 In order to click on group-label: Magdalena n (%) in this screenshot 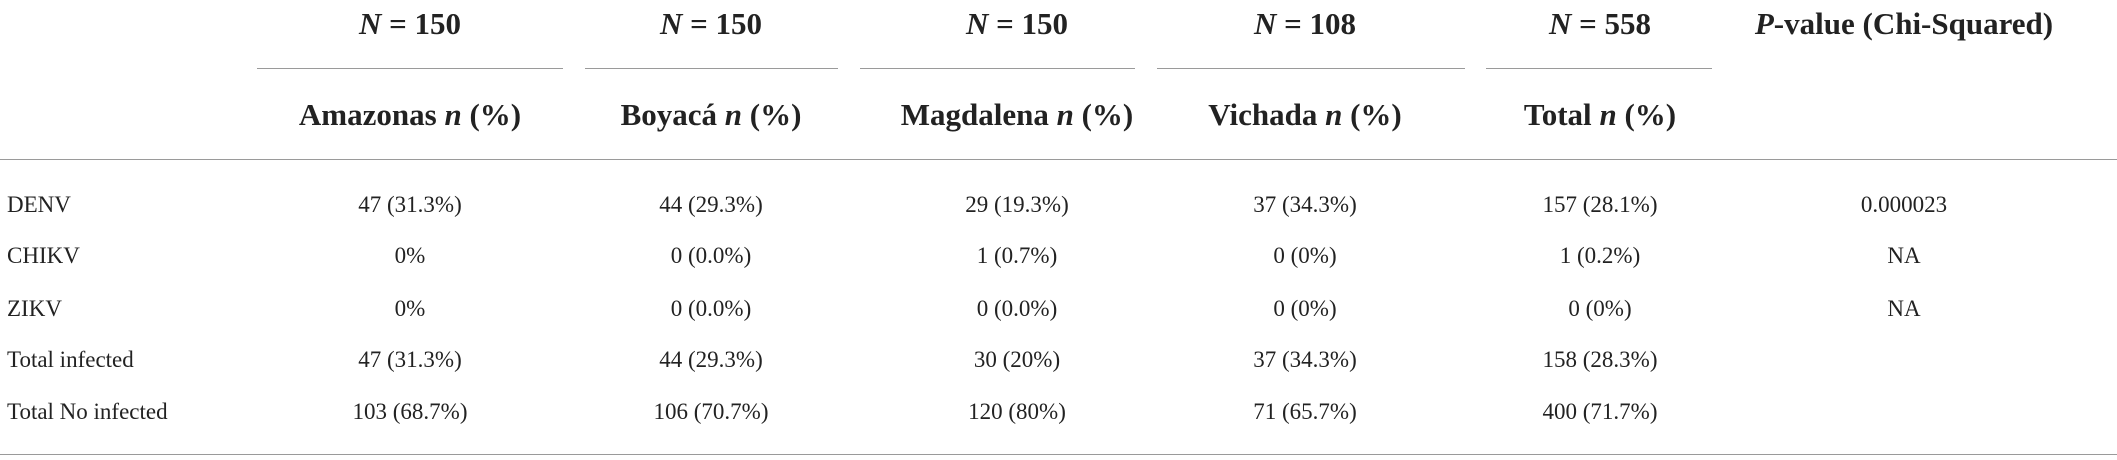, I will do `click(1017, 115)`.